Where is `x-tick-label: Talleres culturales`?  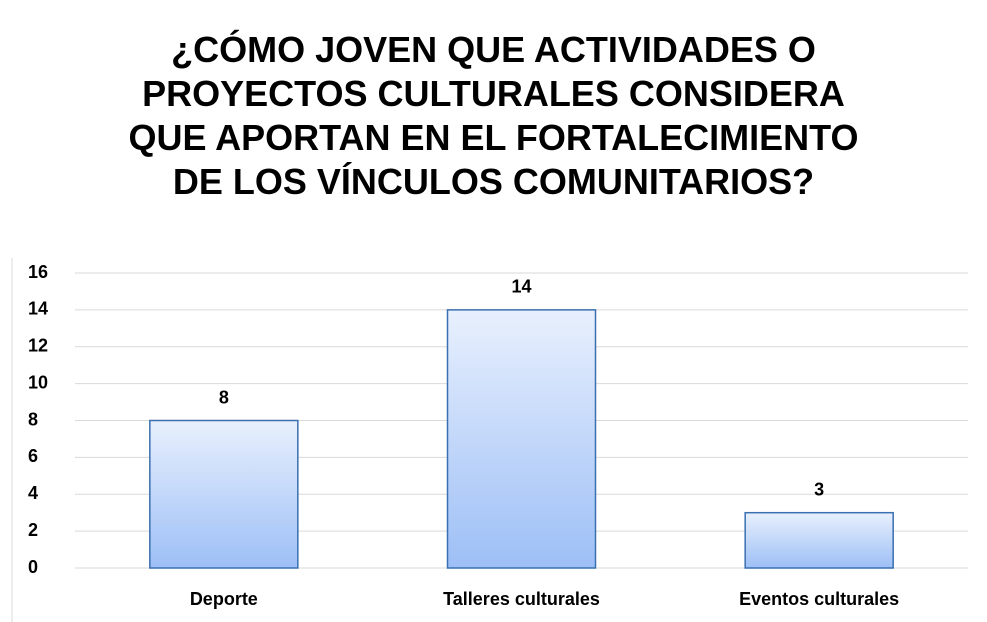
x-tick-label: Talleres culturales is located at coordinates (521, 599).